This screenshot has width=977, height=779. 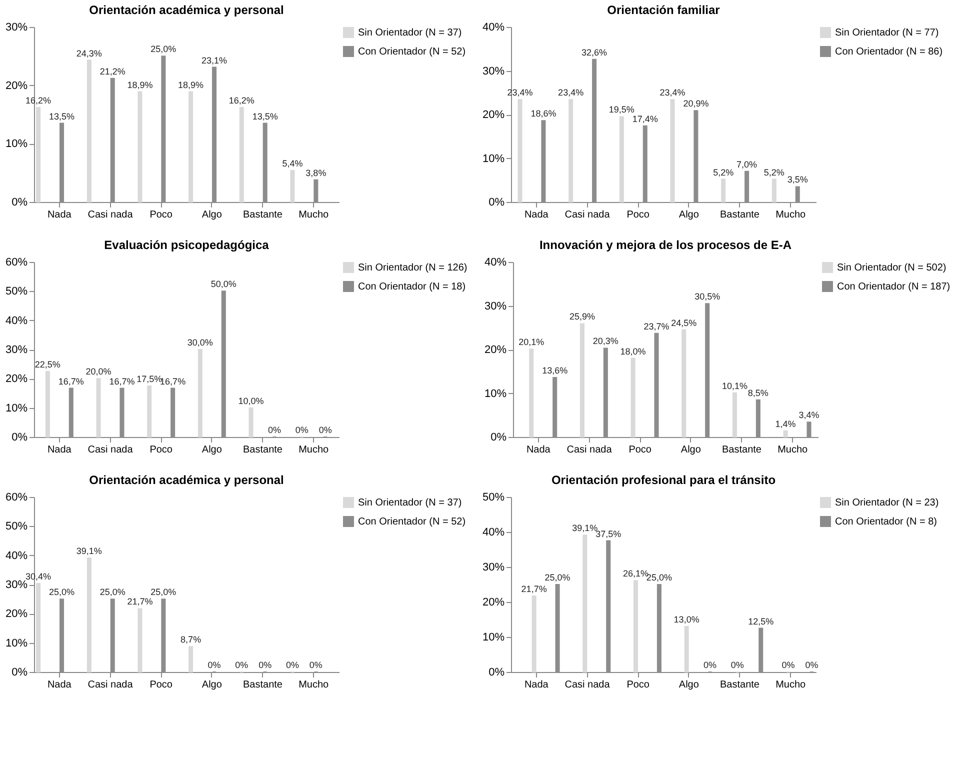 I want to click on legend-label: Sin Orientador (N = 37), so click(x=410, y=33).